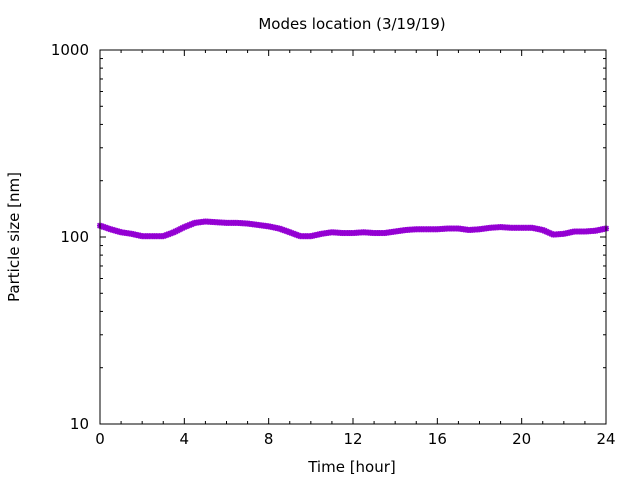 The image size is (640, 480). I want to click on x-tick-label: 8, so click(269, 439).